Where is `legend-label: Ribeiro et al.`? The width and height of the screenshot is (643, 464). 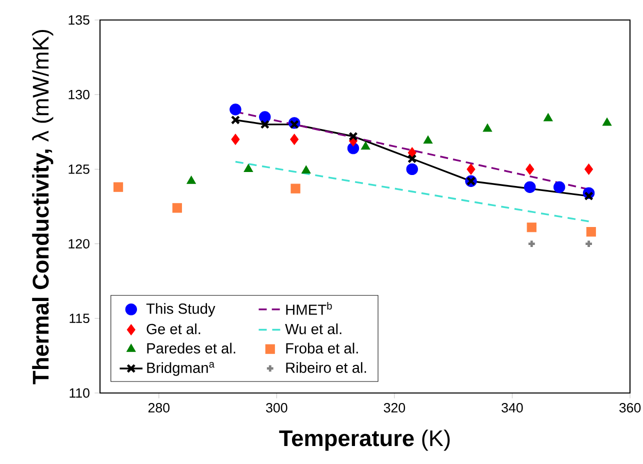
legend-label: Ribeiro et al. is located at coordinates (326, 367).